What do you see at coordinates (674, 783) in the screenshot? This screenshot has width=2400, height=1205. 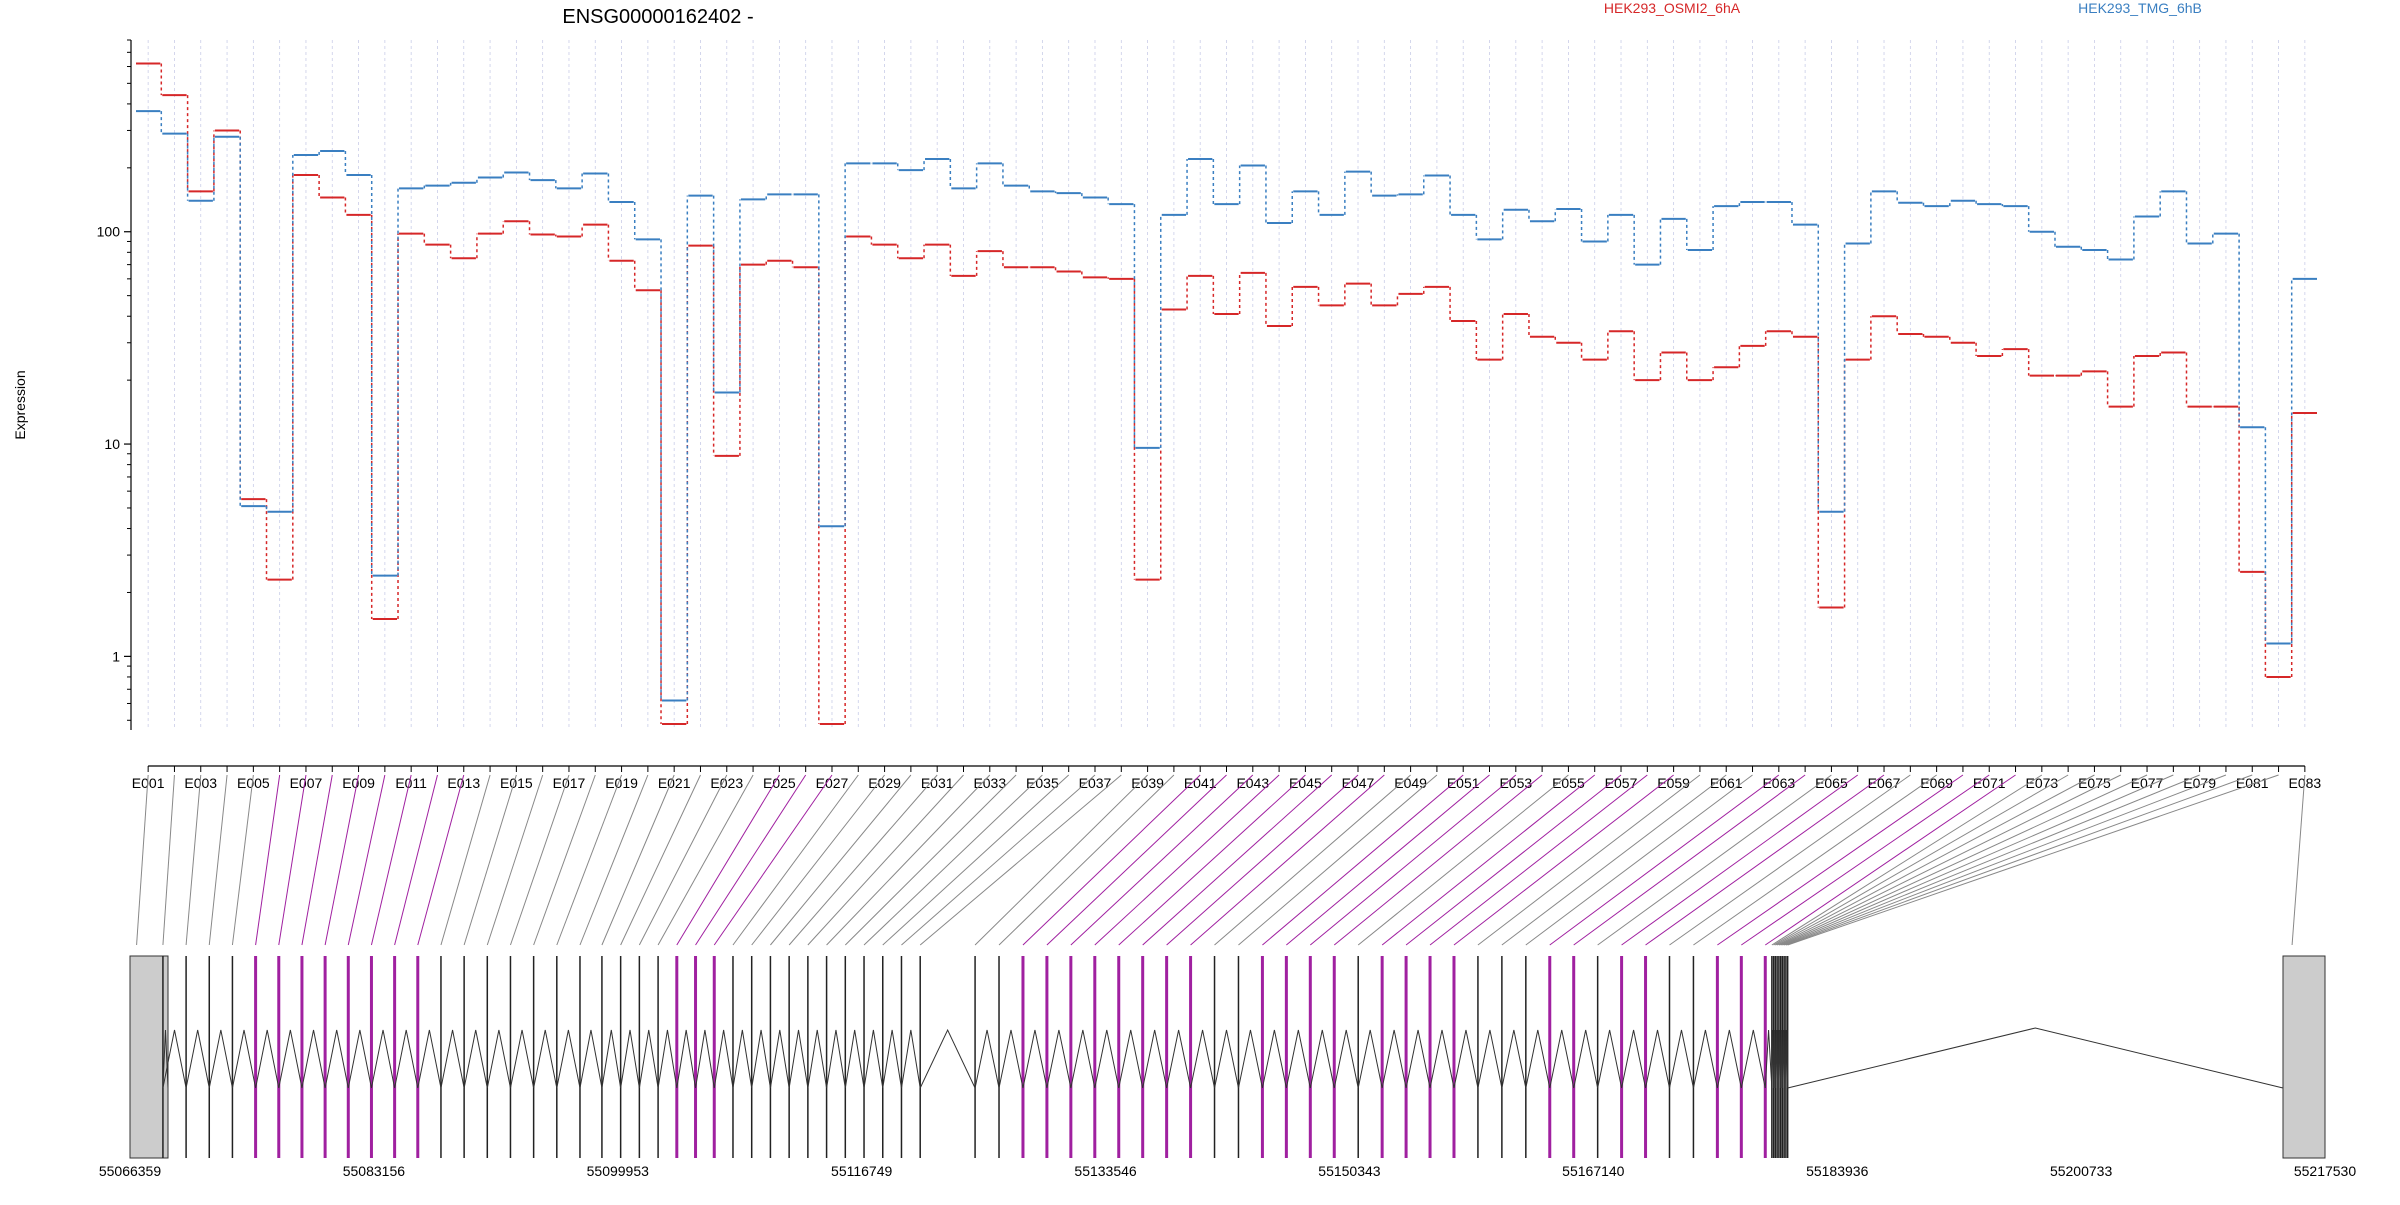 I see `x-tick-label: E021` at bounding box center [674, 783].